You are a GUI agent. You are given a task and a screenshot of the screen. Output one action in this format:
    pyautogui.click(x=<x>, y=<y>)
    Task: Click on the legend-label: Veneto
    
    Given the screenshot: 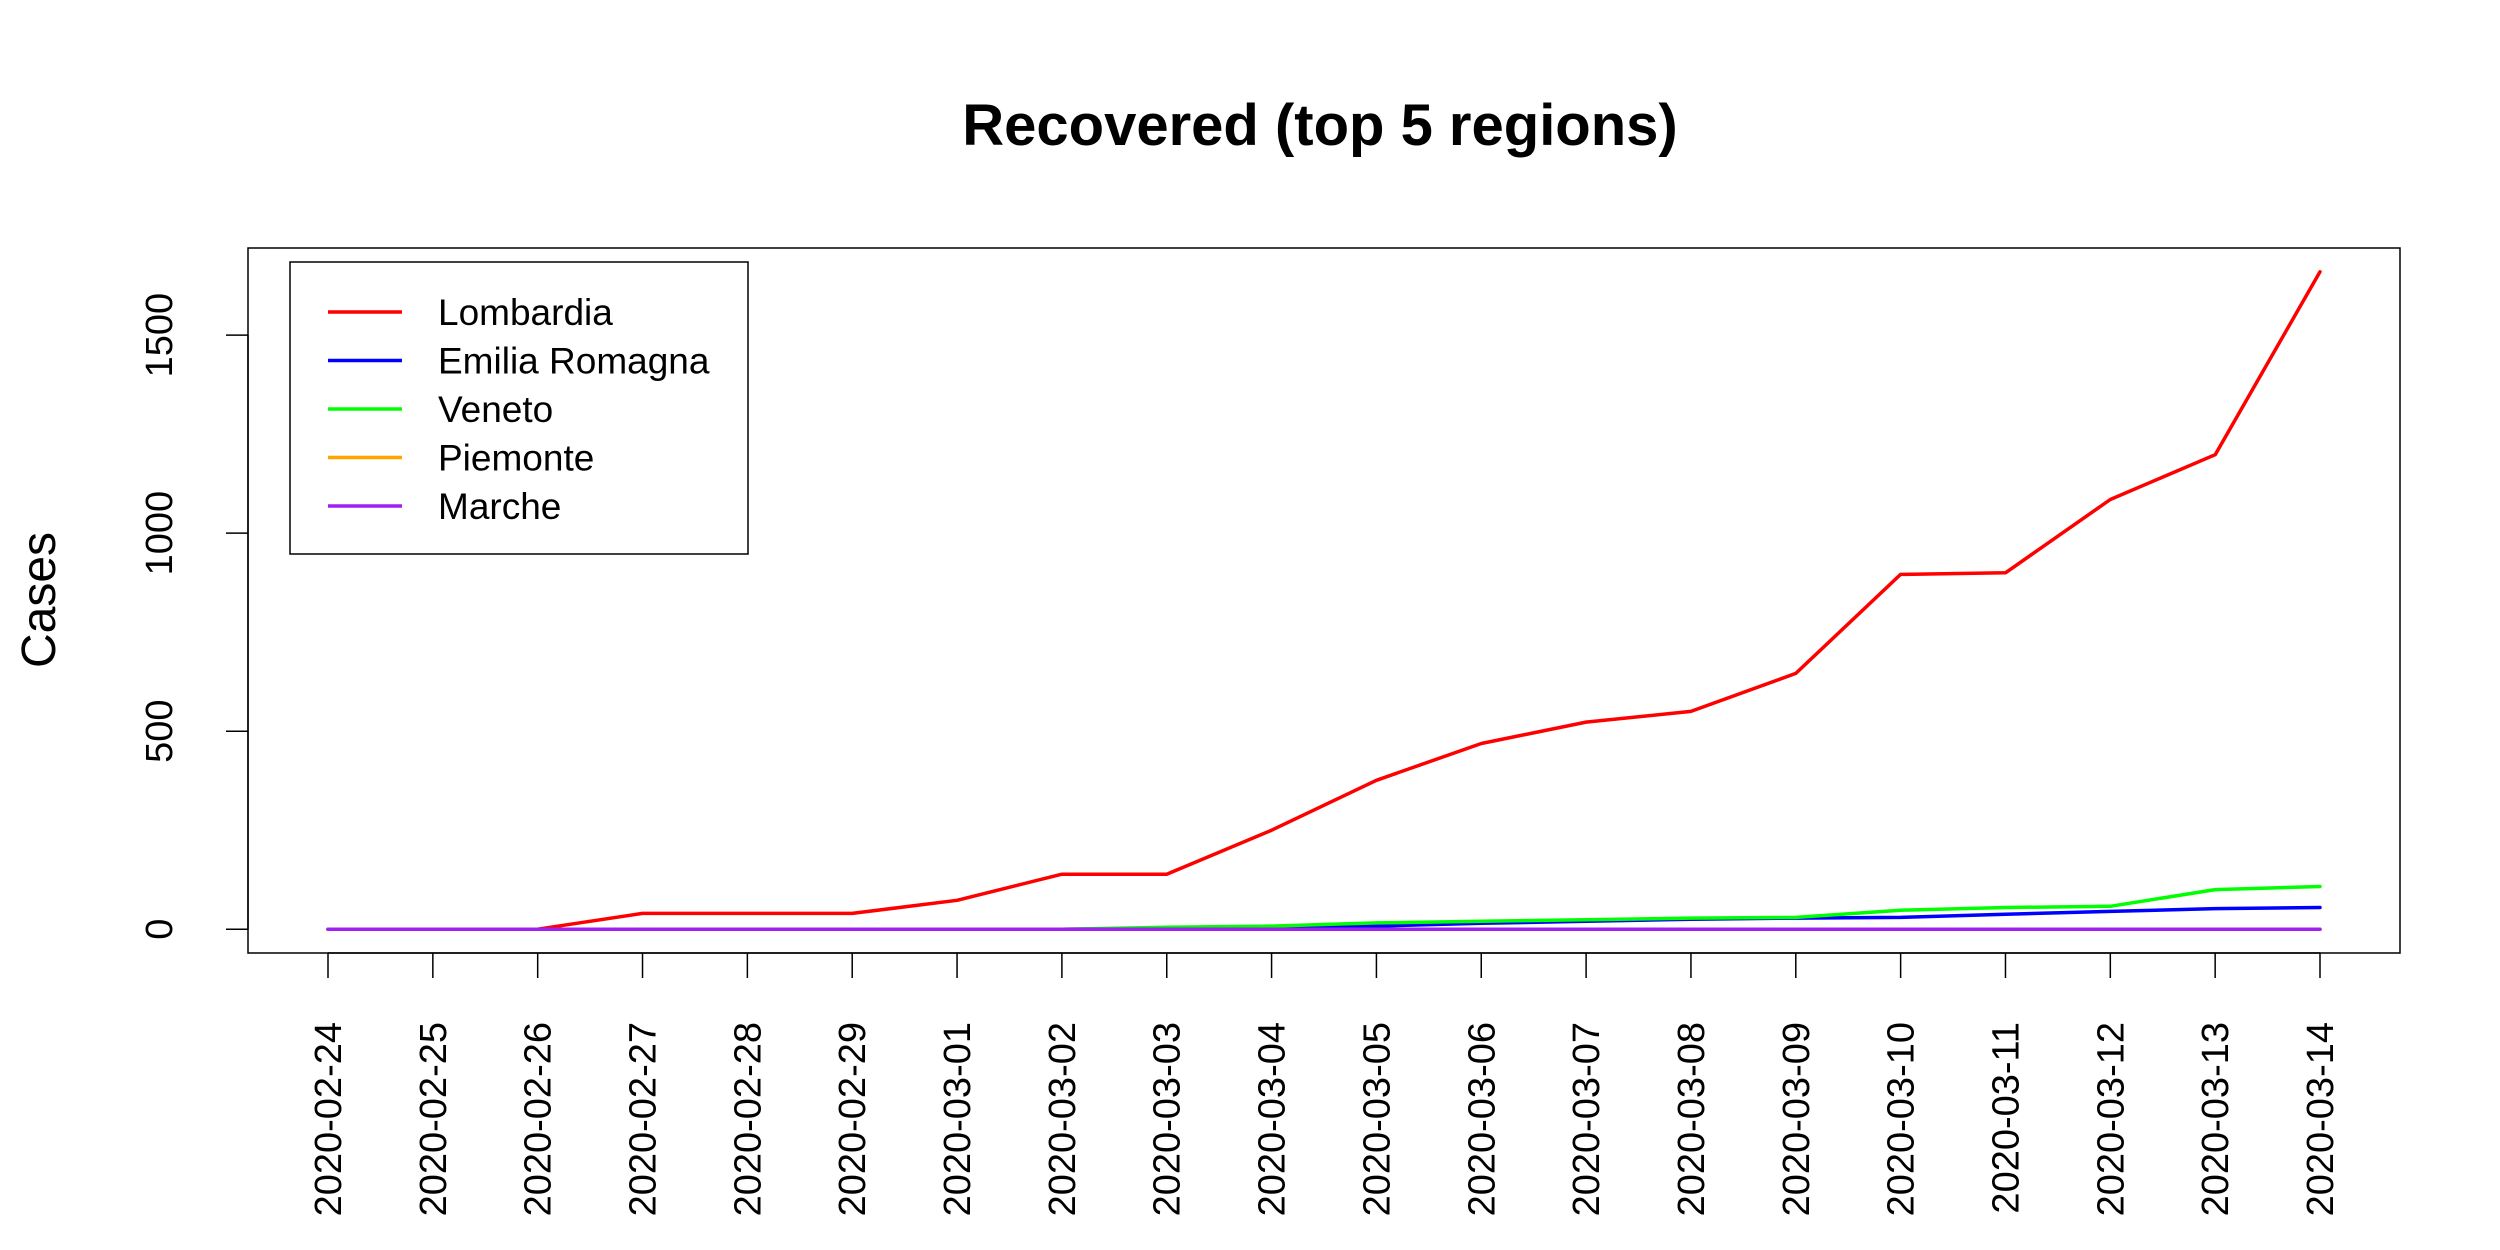 What is the action you would take?
    pyautogui.click(x=495, y=409)
    